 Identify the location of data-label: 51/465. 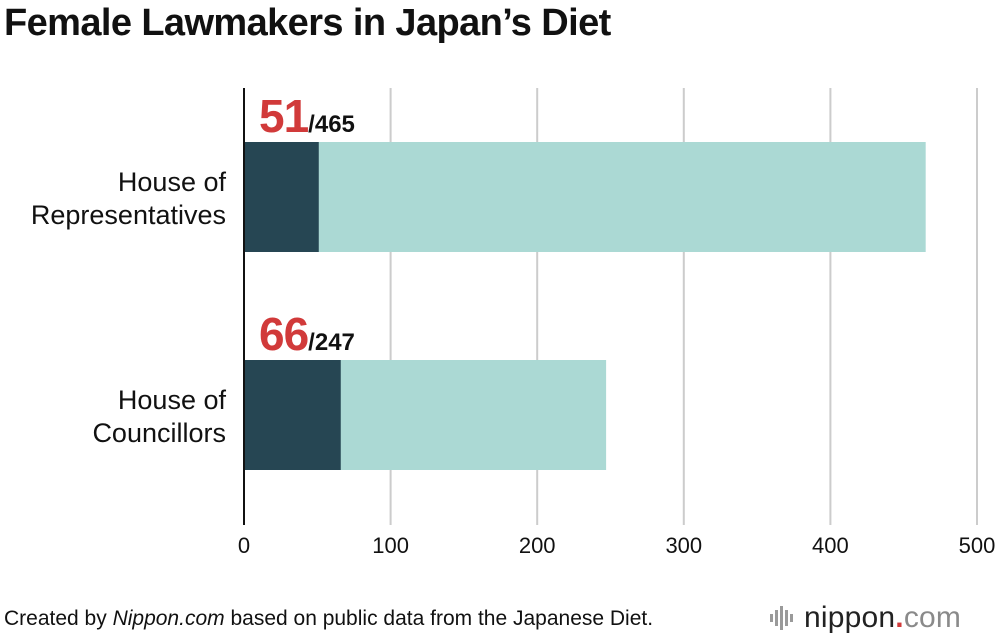
(307, 116).